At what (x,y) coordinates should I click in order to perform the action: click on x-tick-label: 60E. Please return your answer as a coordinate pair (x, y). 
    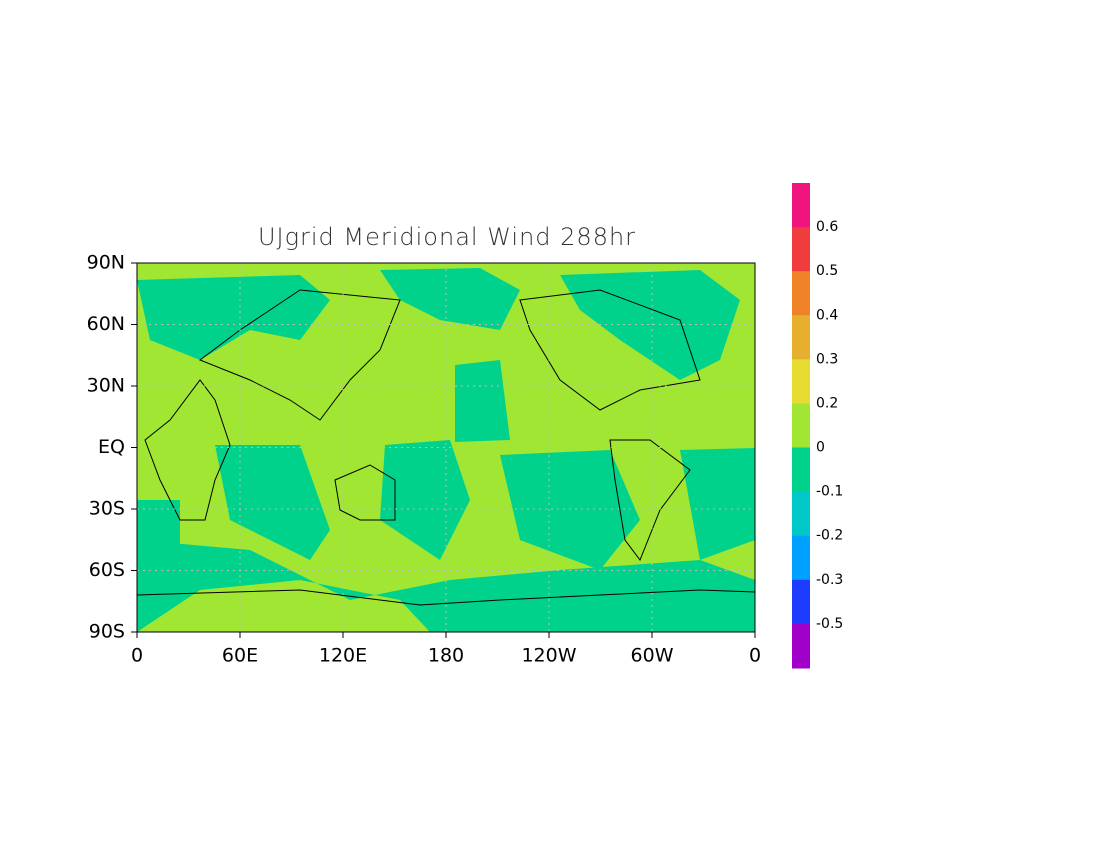
    Looking at the image, I should click on (240, 656).